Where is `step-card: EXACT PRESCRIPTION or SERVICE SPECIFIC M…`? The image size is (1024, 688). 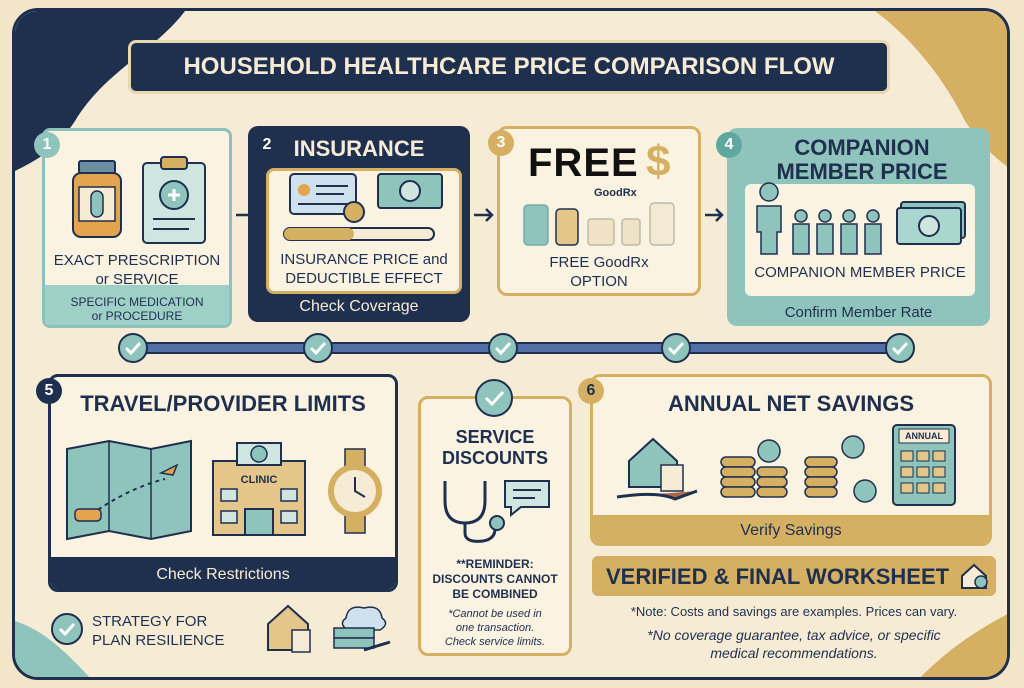 step-card: EXACT PRESCRIPTION or SERVICE SPECIFIC M… is located at coordinates (137, 228).